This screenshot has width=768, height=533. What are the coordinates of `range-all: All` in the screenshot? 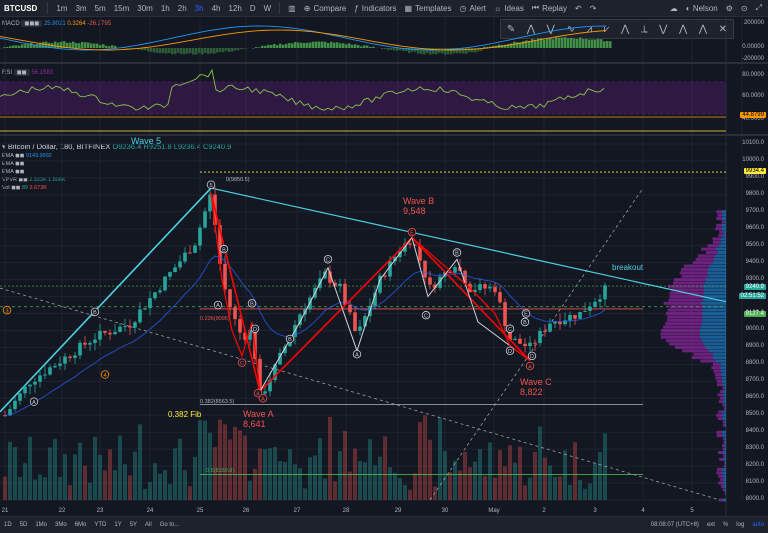 It's located at (148, 525).